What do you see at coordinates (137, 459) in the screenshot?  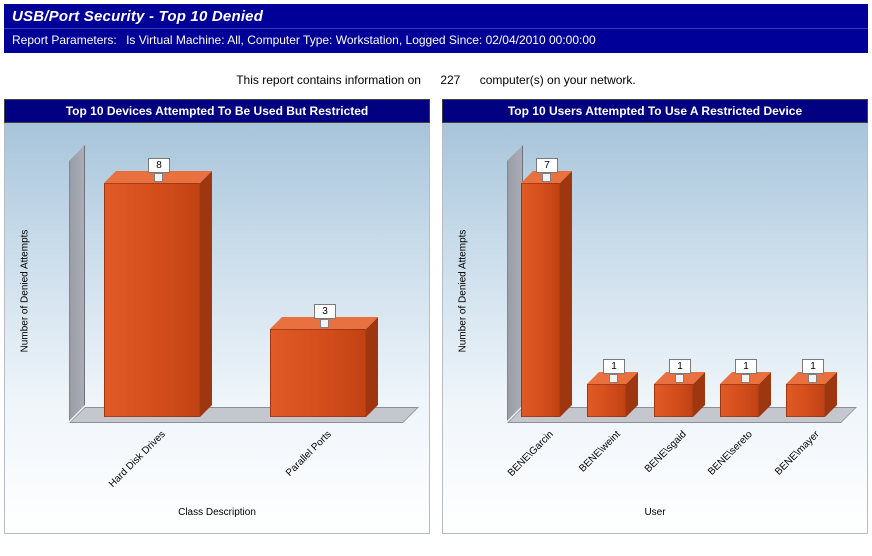 I see `category-label: Hard Disk Drives` at bounding box center [137, 459].